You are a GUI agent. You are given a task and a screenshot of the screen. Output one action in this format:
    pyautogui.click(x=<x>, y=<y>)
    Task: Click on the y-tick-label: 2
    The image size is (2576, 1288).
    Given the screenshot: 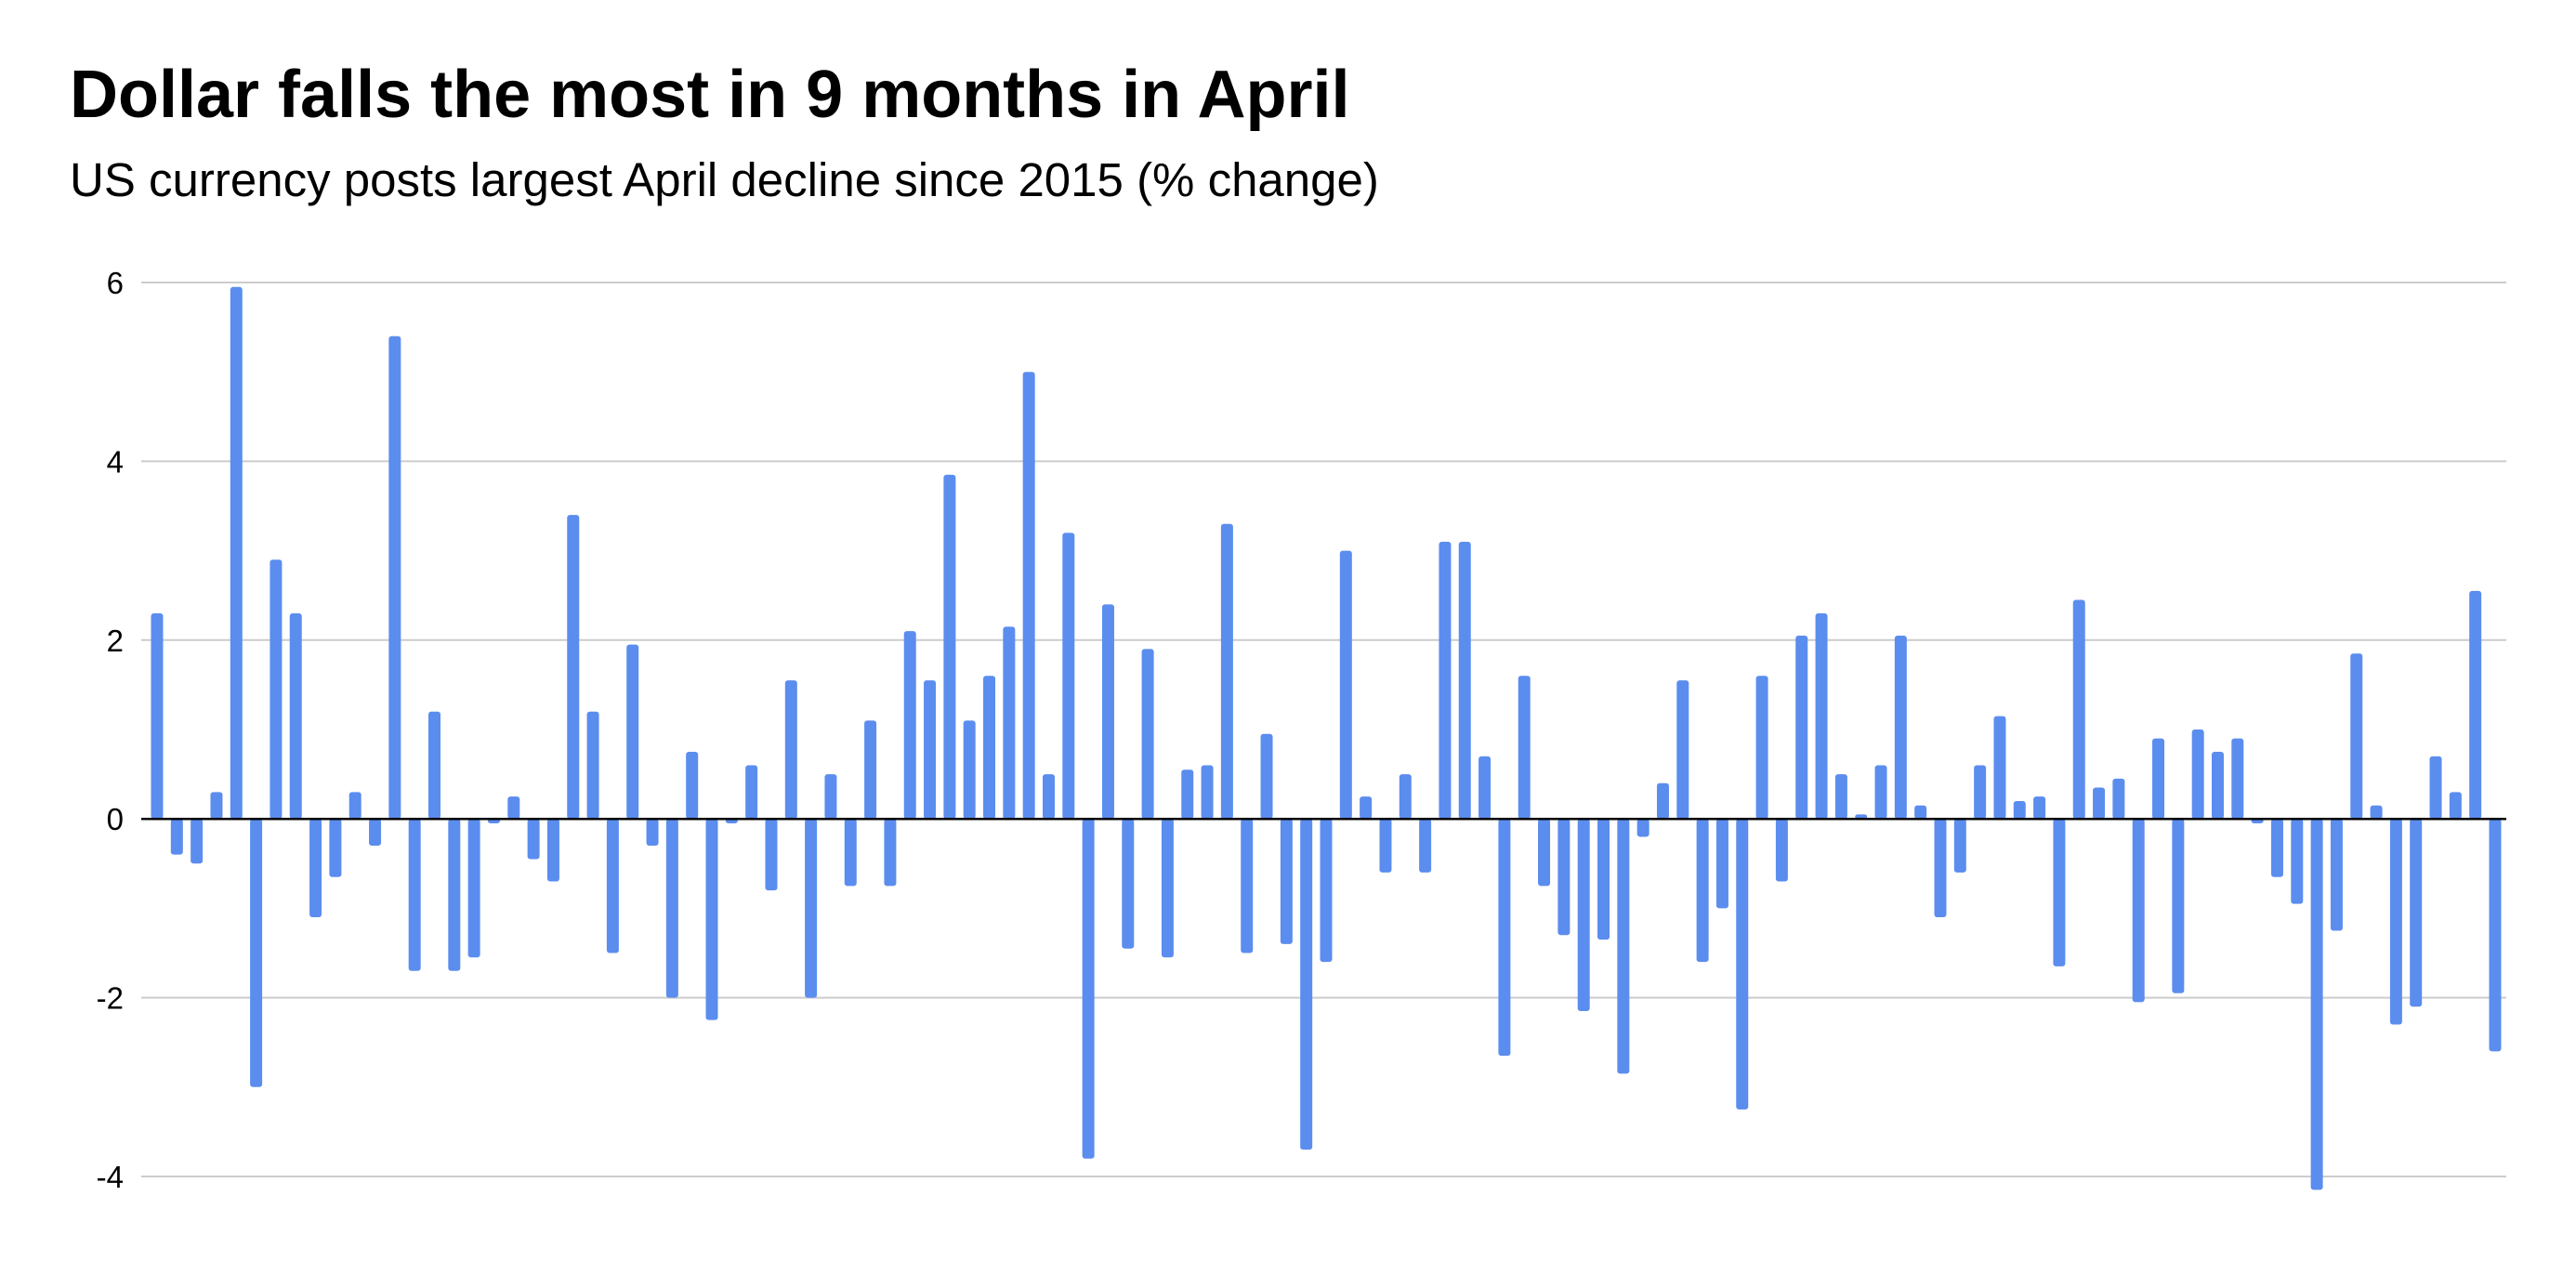 What is the action you would take?
    pyautogui.click(x=115, y=641)
    